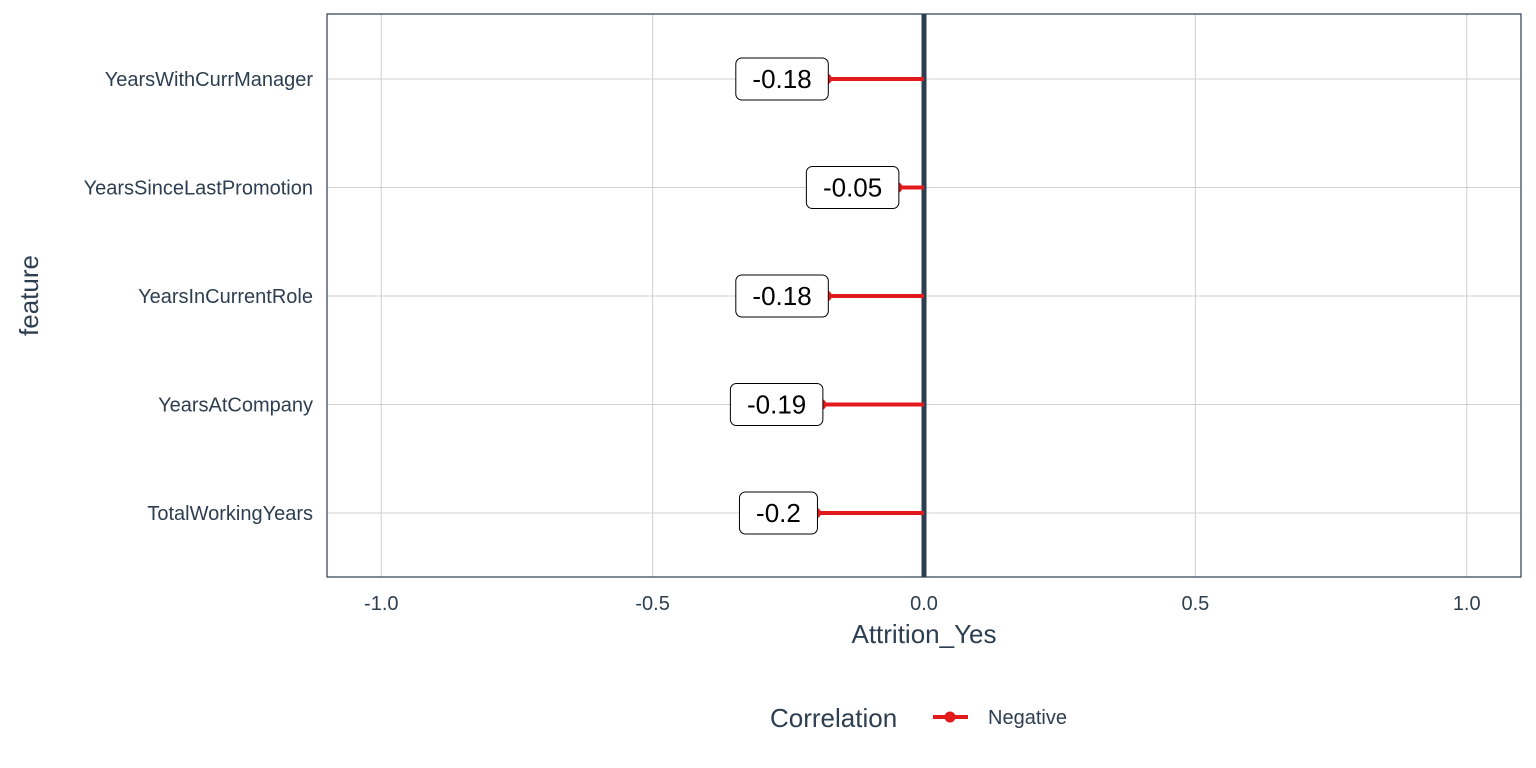  I want to click on y-tick-label-4: TotalWorkingYears, so click(230, 514).